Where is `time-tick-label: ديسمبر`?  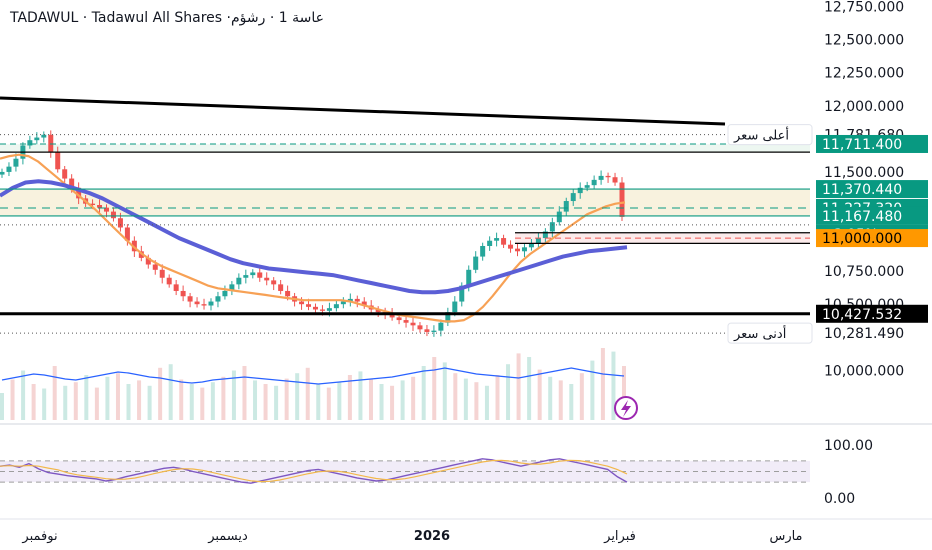
time-tick-label: ديسمبر is located at coordinates (227, 536).